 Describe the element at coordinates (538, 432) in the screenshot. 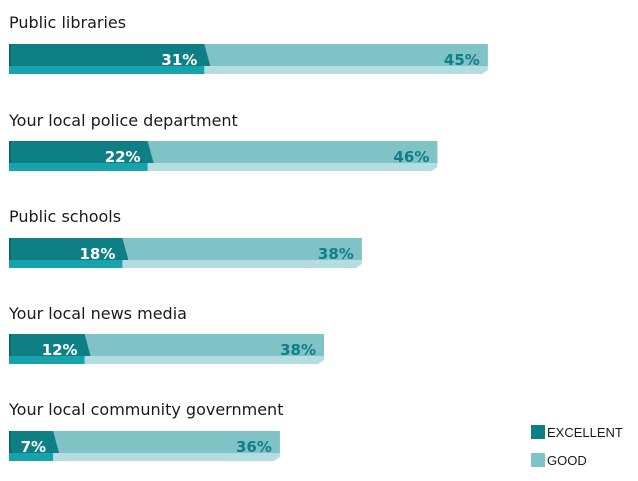

I see `legend-swatch-excellent` at that location.